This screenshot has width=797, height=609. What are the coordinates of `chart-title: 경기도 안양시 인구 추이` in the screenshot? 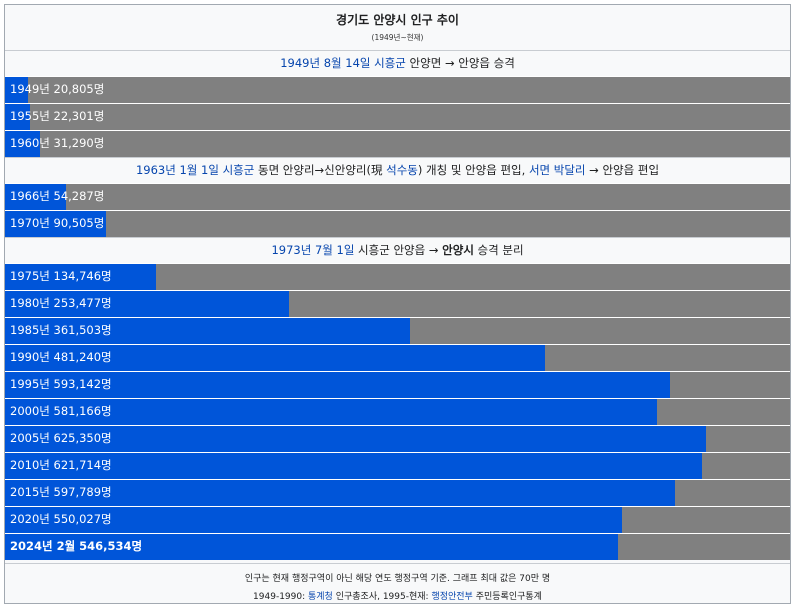 It's located at (397, 20).